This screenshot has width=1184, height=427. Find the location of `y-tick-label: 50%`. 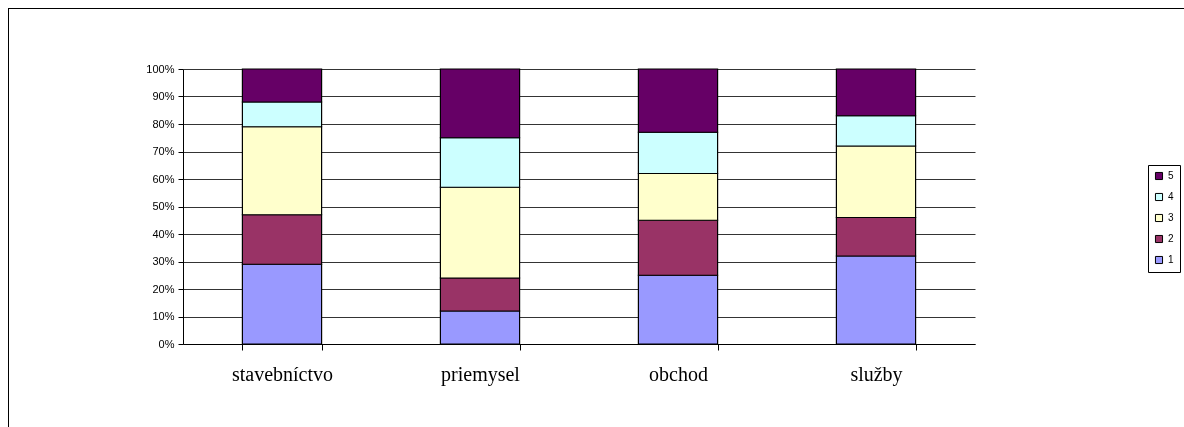

y-tick-label: 50% is located at coordinates (163, 206).